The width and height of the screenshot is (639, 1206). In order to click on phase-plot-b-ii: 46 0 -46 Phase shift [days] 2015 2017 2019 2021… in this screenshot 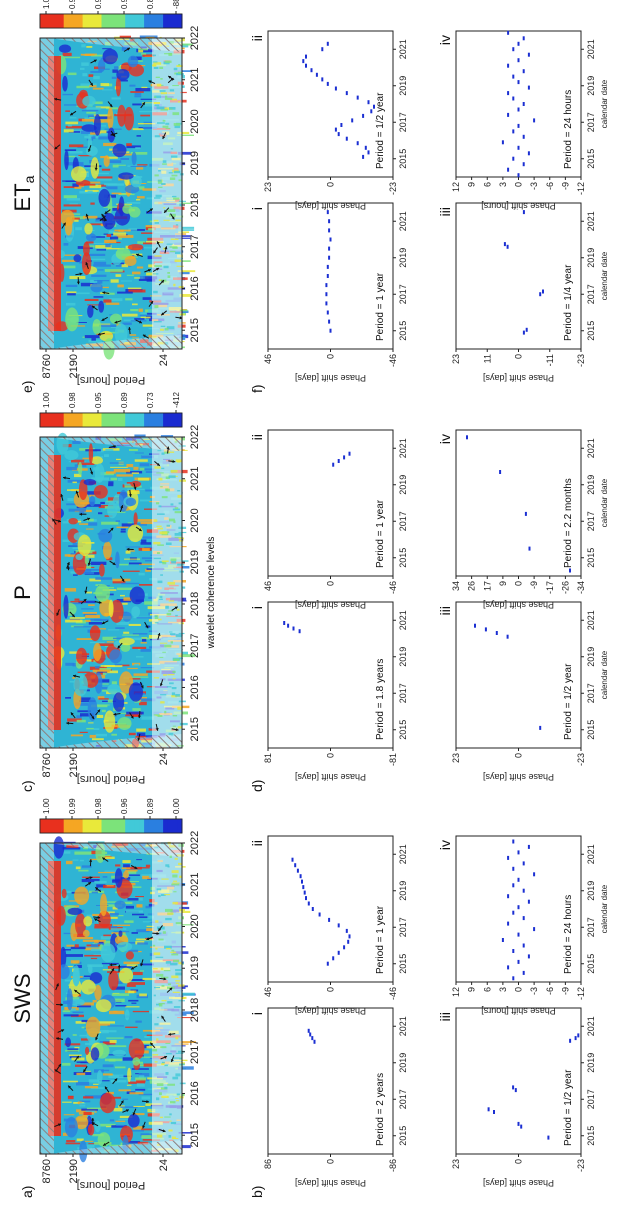, I will do `click(328, 925)`.